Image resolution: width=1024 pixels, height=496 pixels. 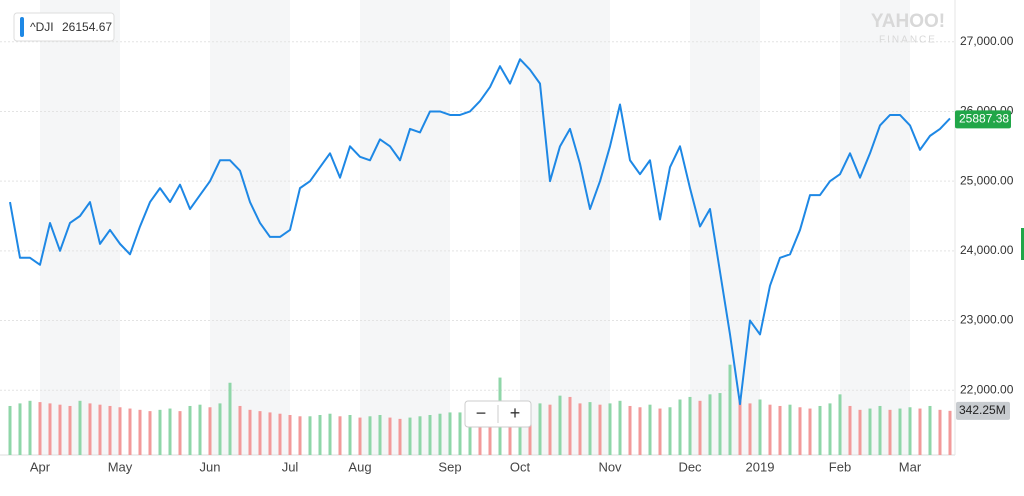 I want to click on volume-label: 342.25M, so click(x=982, y=410).